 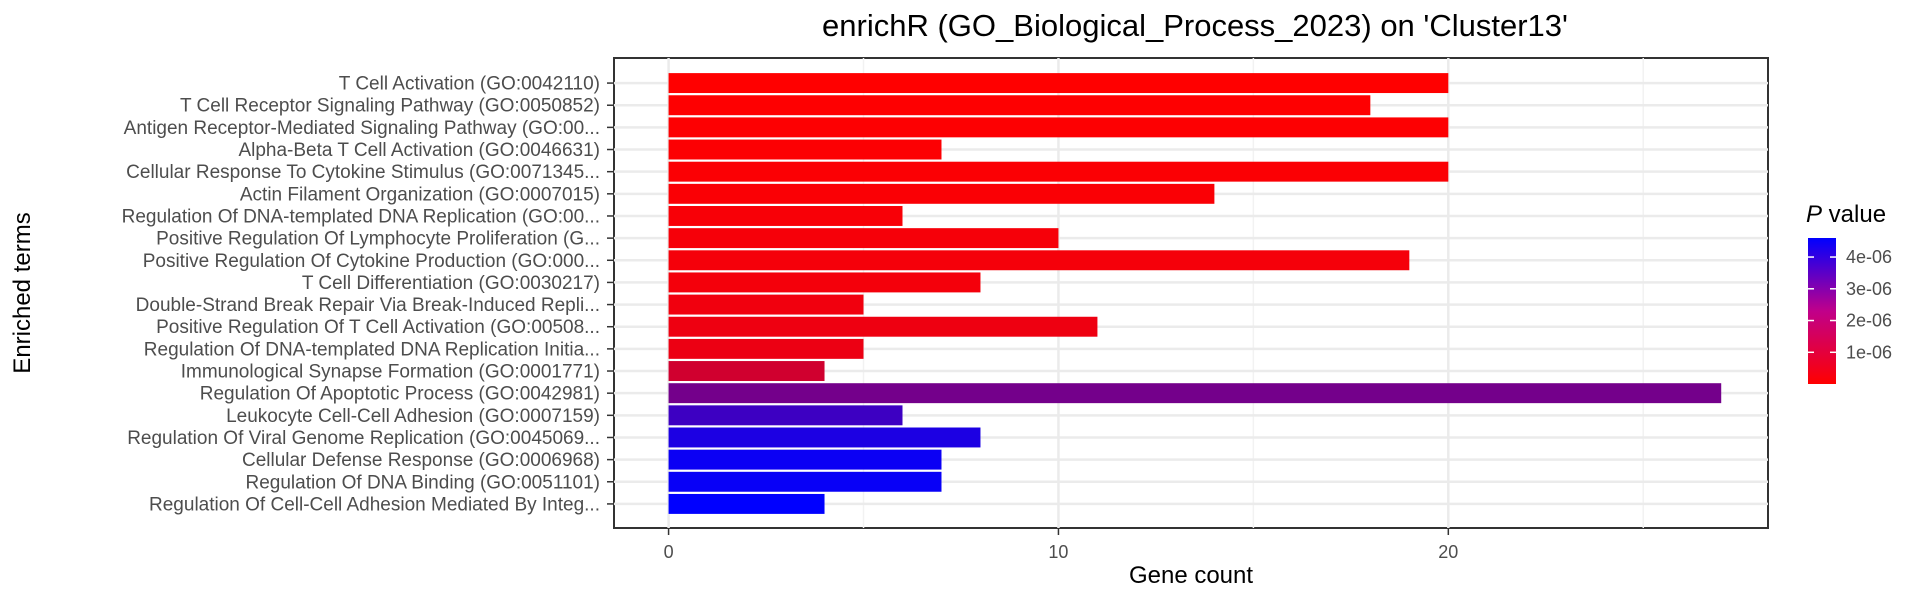 What do you see at coordinates (669, 552) in the screenshot?
I see `x-tick-label: 0` at bounding box center [669, 552].